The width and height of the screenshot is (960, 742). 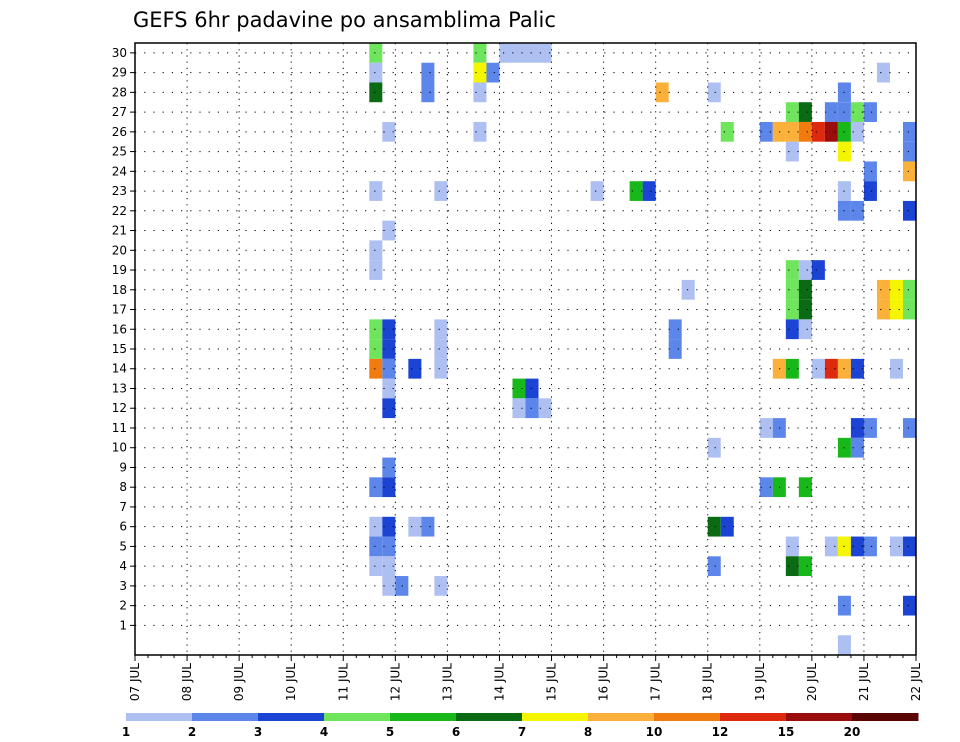 What do you see at coordinates (123, 527) in the screenshot?
I see `y-tick-label: 6` at bounding box center [123, 527].